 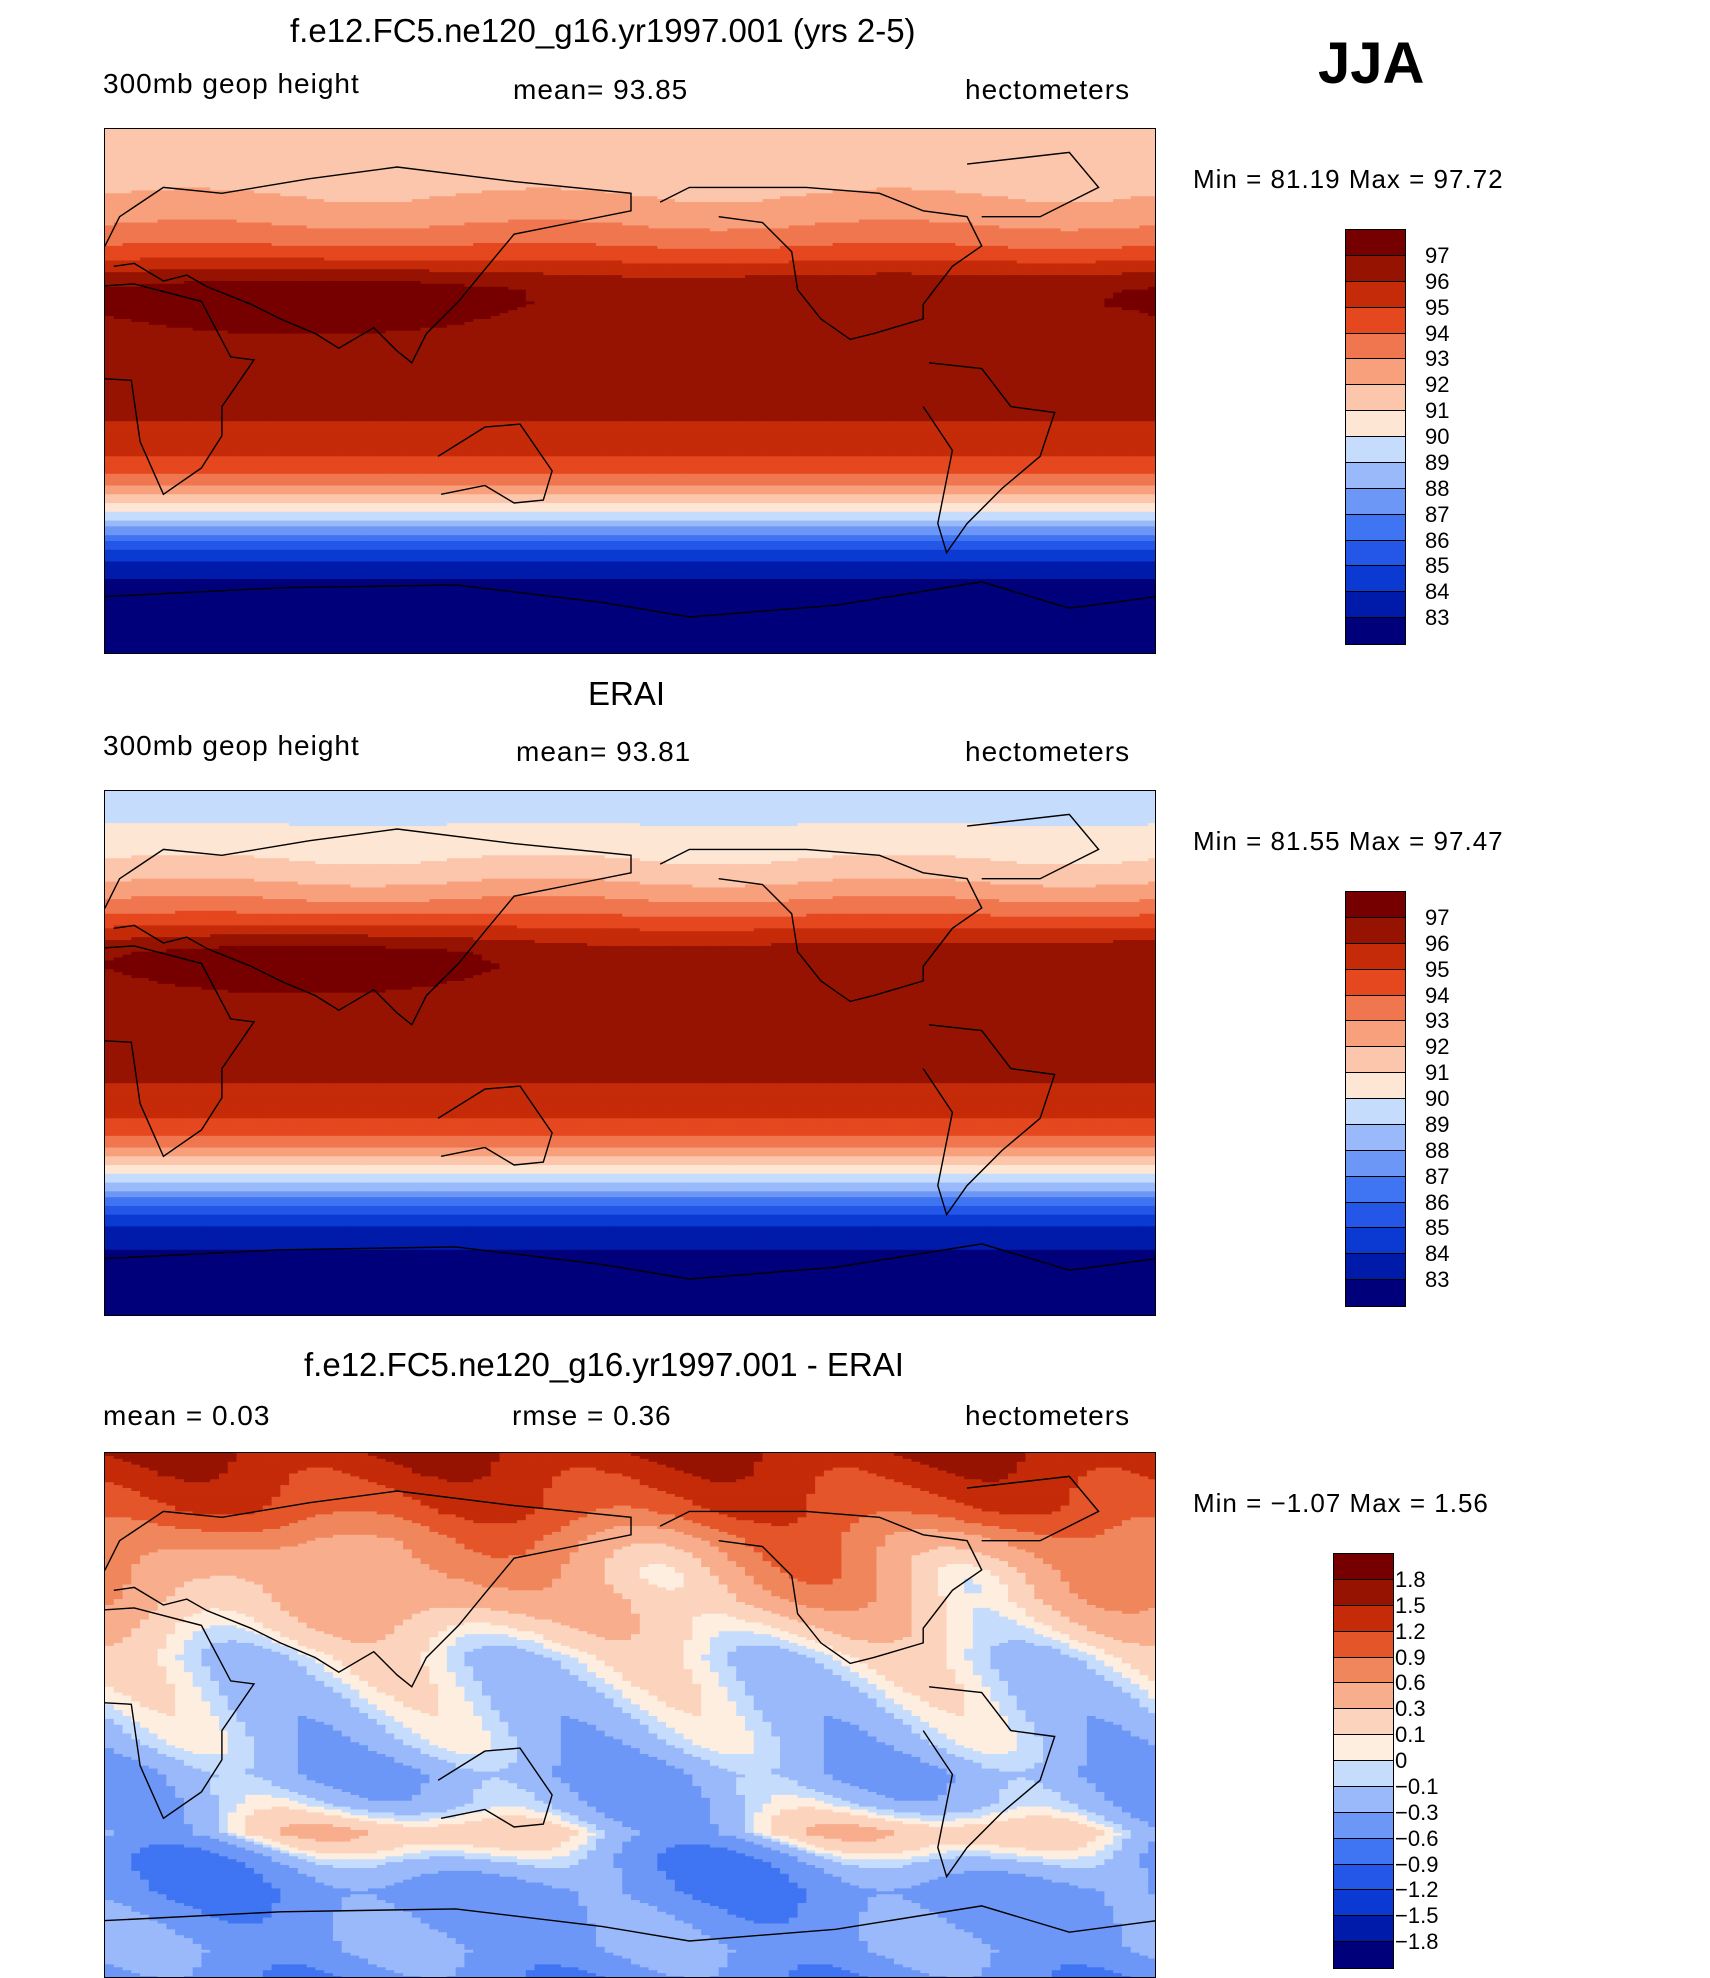 I want to click on panel1-title: f.e12.FC5.ne120_g16.yr1997.001 (yrs 2-5), so click(x=603, y=31).